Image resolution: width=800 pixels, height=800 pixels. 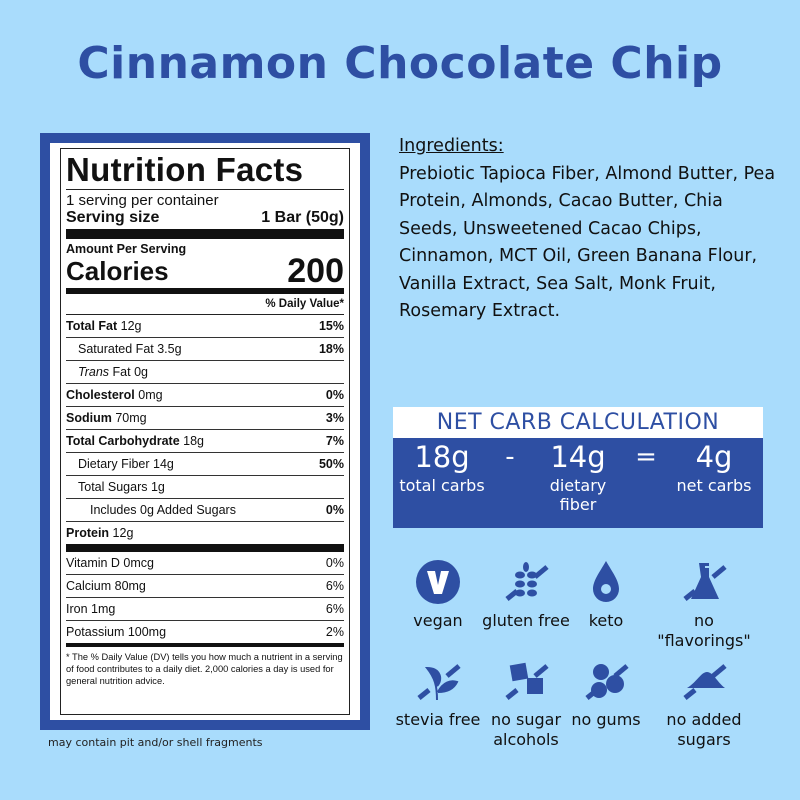 I want to click on vitamin-row: Vitamin D 0mcg 0%, so click(x=205, y=563).